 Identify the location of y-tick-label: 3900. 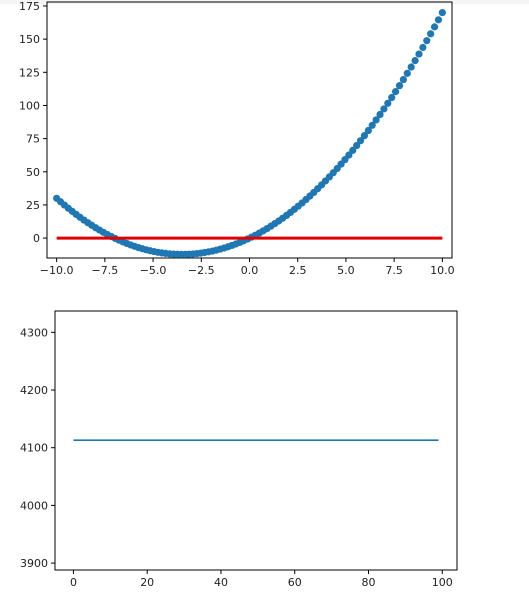
(34, 563).